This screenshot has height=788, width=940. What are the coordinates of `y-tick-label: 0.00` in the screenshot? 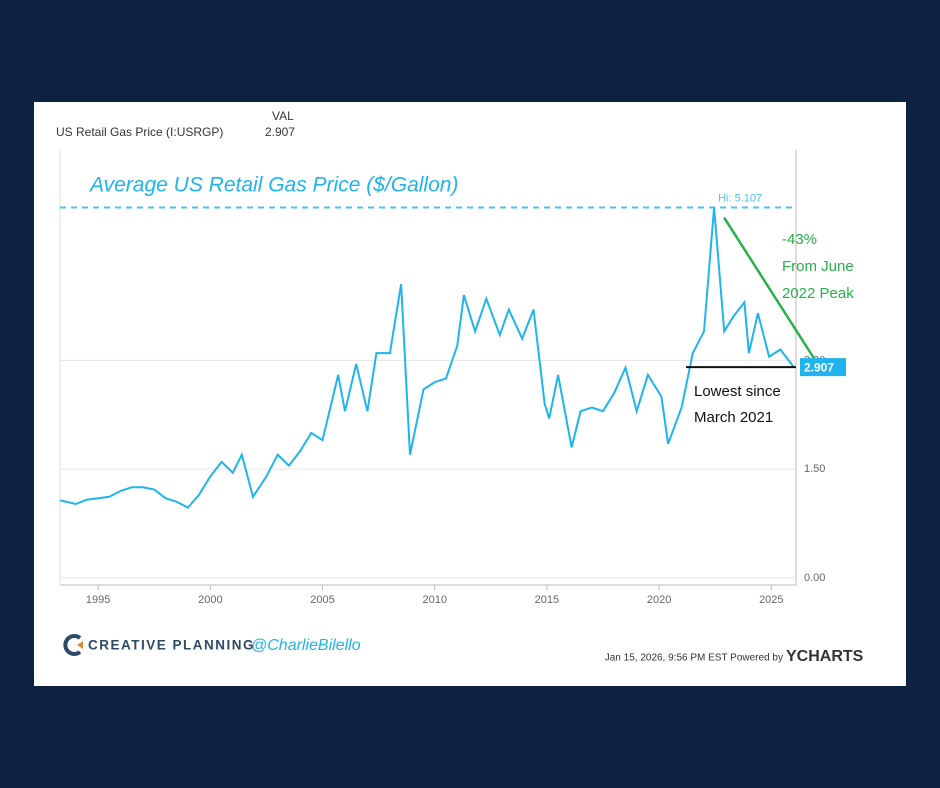 It's located at (814, 578).